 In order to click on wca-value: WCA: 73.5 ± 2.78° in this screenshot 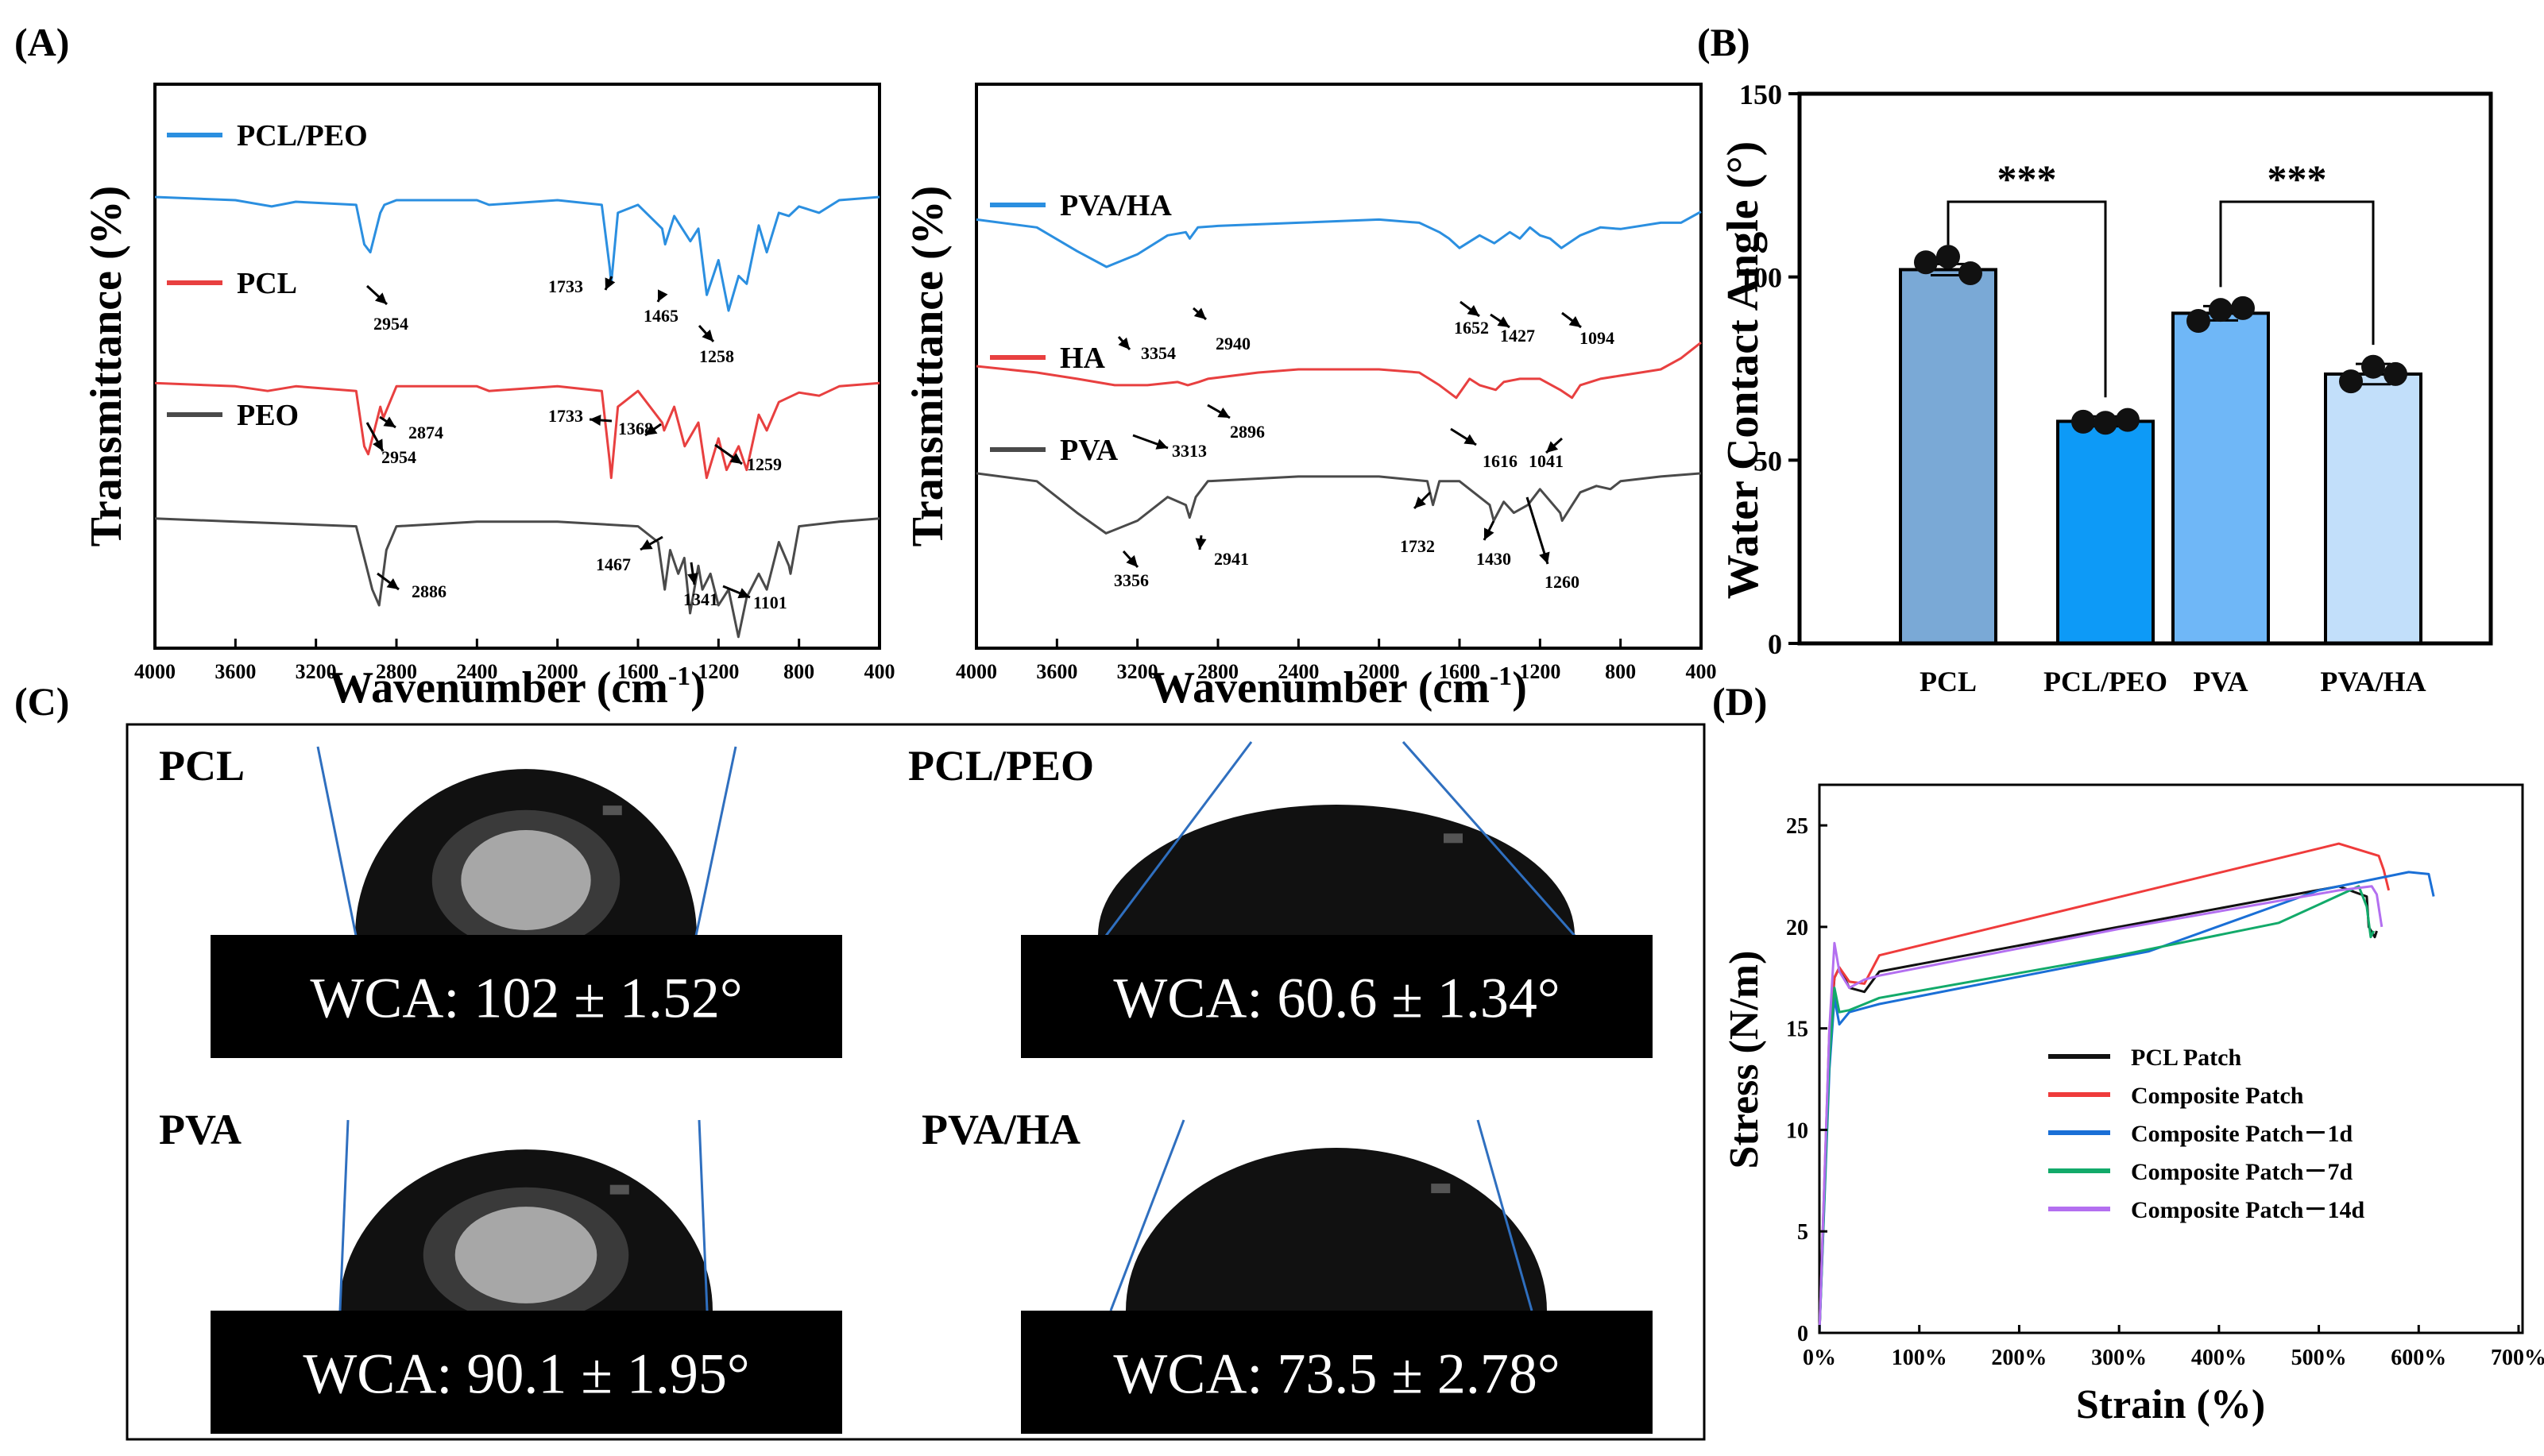, I will do `click(1336, 1374)`.